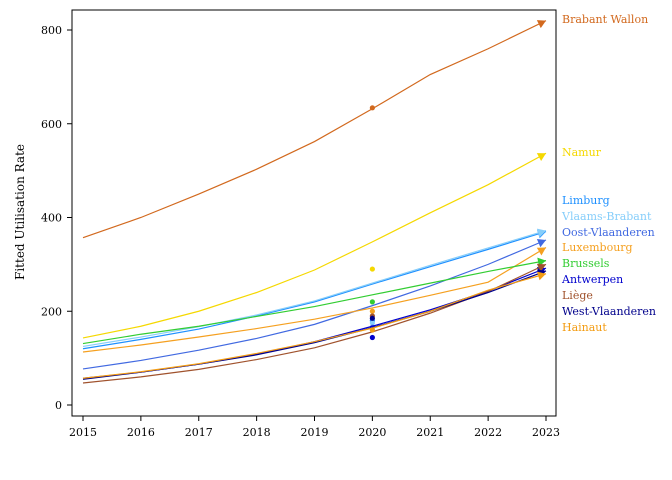 This screenshot has height=480, width=672. I want to click on x-tick-label: 2017, so click(199, 432).